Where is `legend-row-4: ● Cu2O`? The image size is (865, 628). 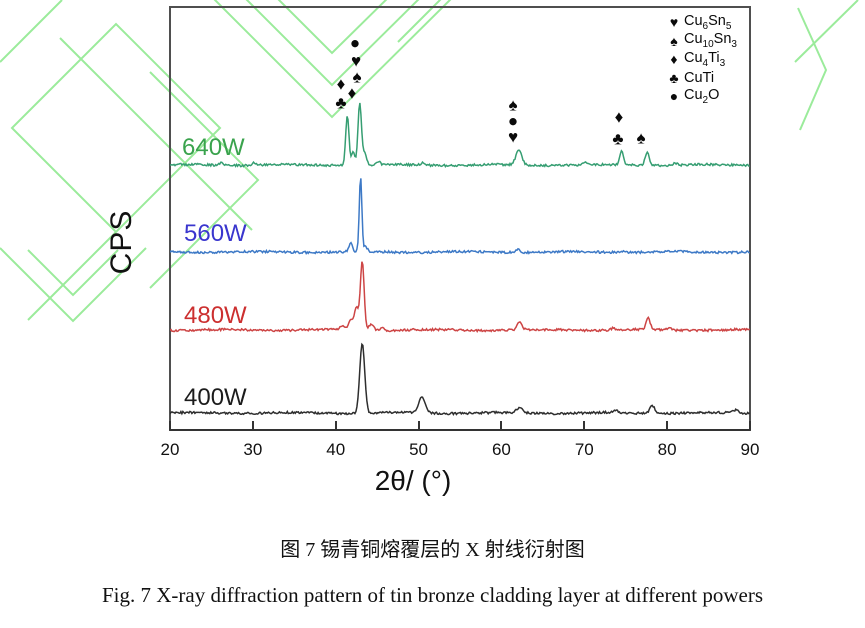 legend-row-4: ● Cu2O is located at coordinates (700, 96).